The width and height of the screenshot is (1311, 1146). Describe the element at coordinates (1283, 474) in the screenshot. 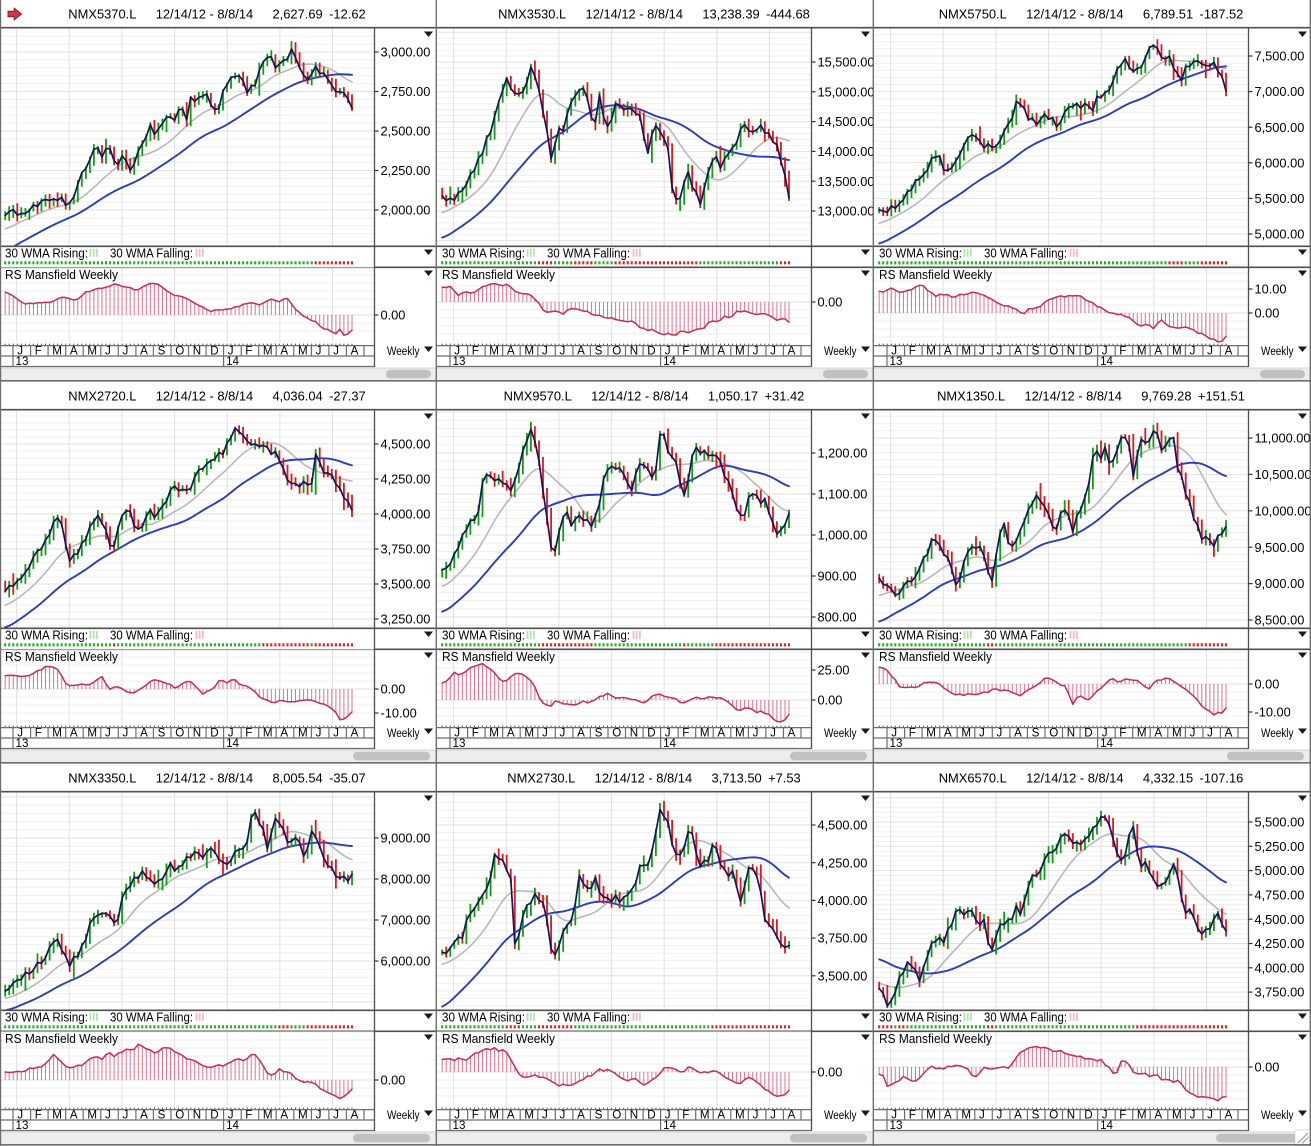

I see `svg-text: 10,500.00` at that location.